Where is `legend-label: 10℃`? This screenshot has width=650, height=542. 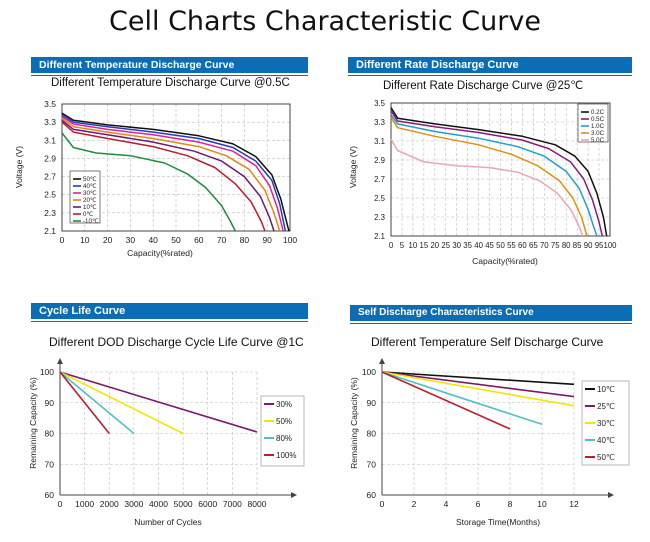 legend-label: 10℃ is located at coordinates (90, 207).